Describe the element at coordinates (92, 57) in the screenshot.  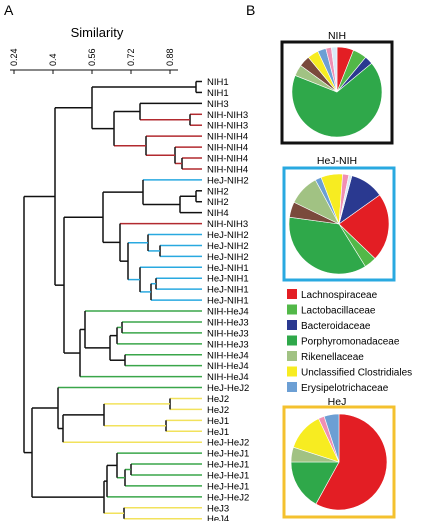
I see `axis-tick-label: 0.56` at that location.